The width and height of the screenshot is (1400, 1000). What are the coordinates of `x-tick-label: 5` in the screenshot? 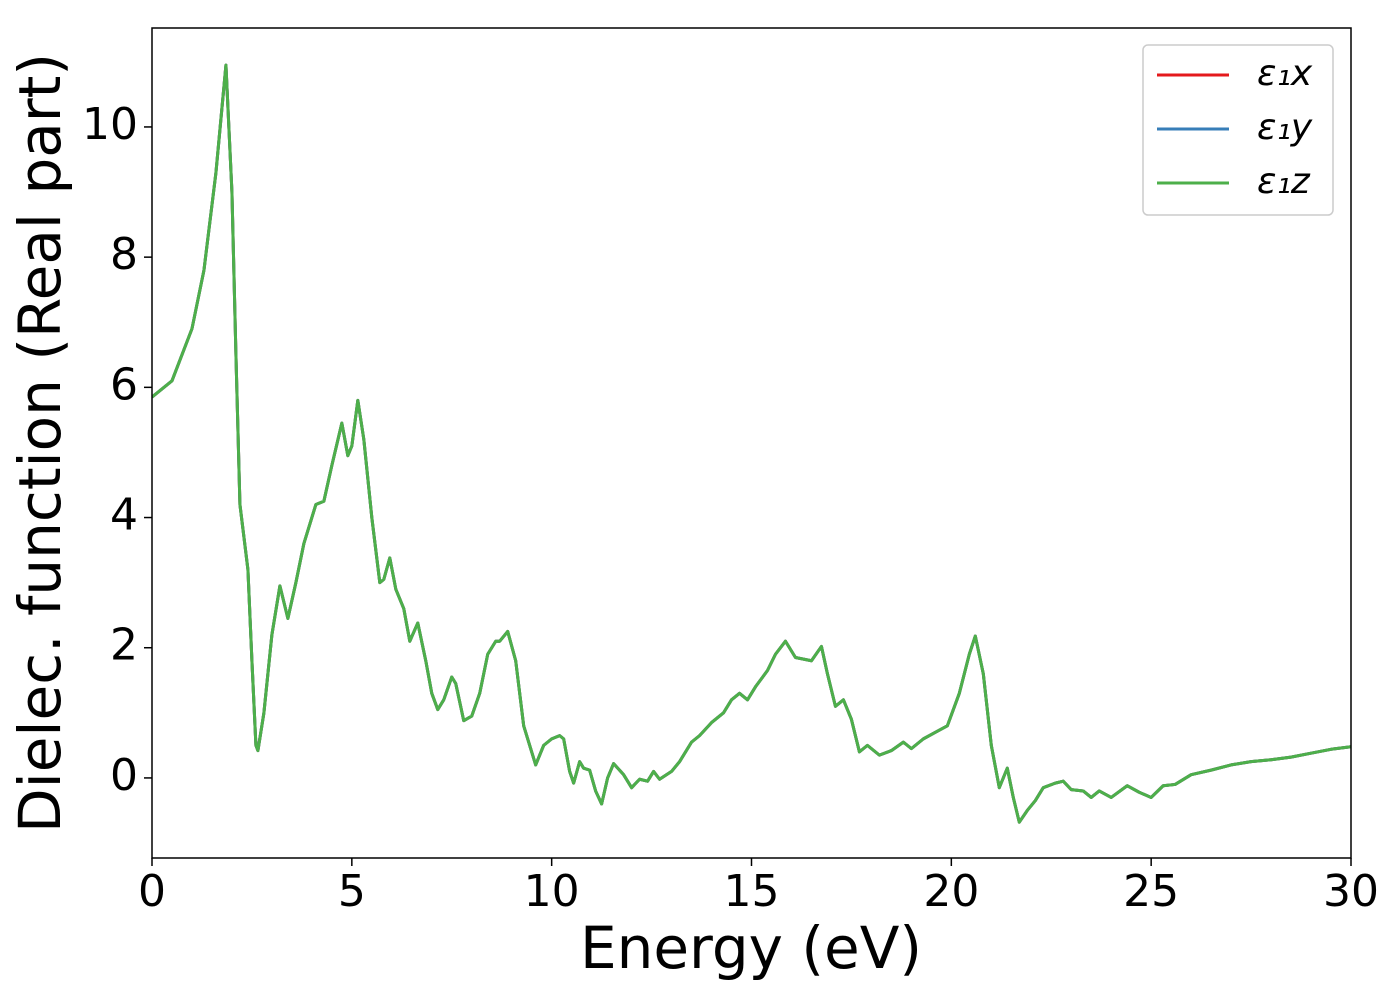 It's located at (352, 891).